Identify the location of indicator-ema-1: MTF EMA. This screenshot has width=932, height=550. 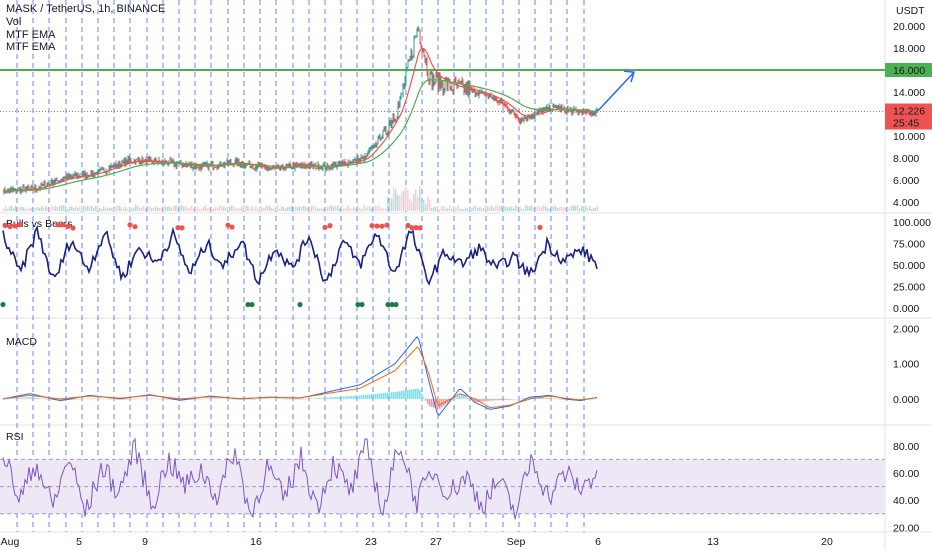
(31, 35).